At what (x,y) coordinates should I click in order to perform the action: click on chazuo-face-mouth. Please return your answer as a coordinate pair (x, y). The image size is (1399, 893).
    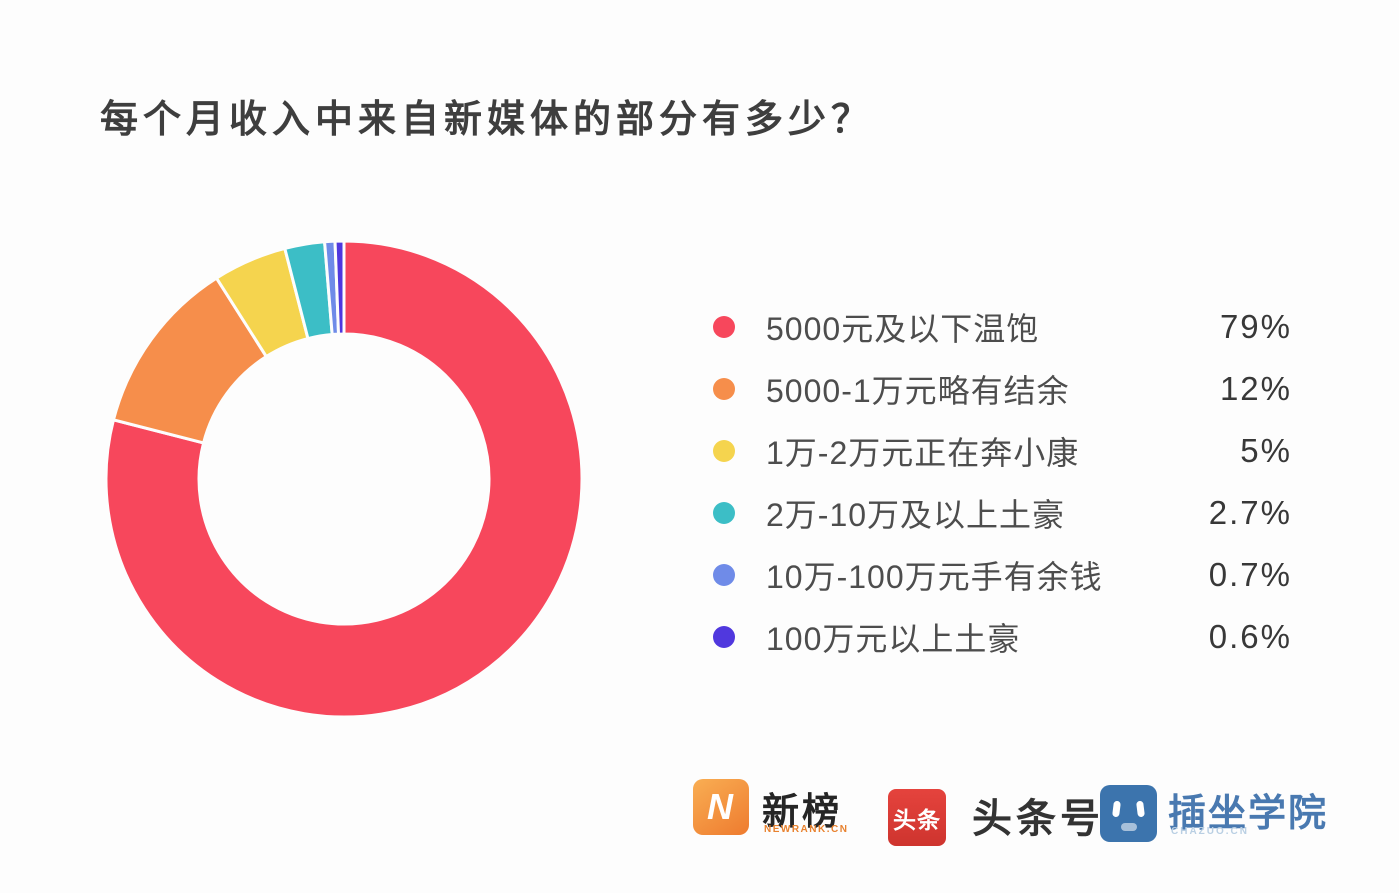
    Looking at the image, I should click on (1128, 827).